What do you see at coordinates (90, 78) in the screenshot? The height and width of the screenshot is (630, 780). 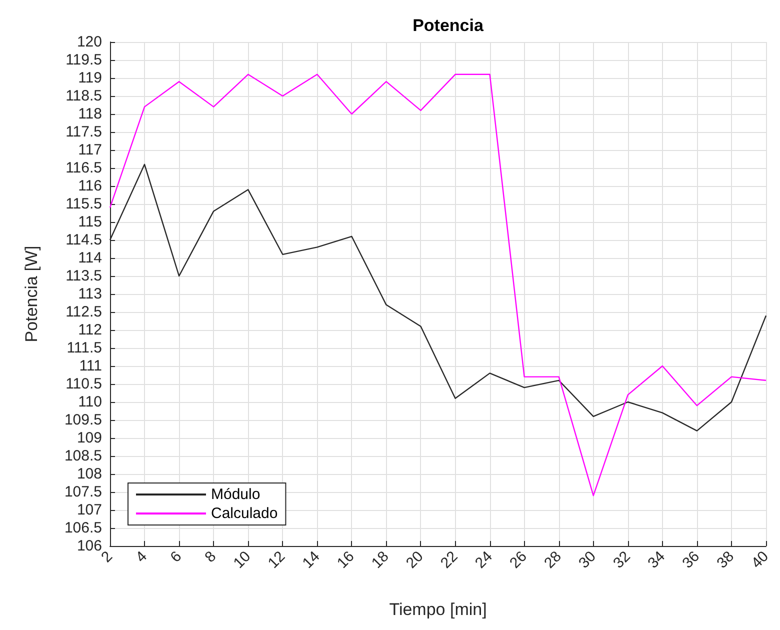 I see `y-tick-label: 119` at bounding box center [90, 78].